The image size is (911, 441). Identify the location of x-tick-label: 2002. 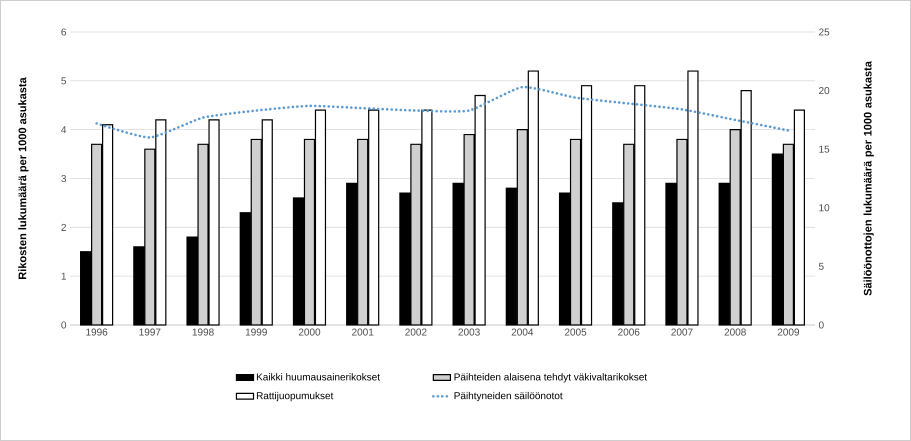
(416, 332).